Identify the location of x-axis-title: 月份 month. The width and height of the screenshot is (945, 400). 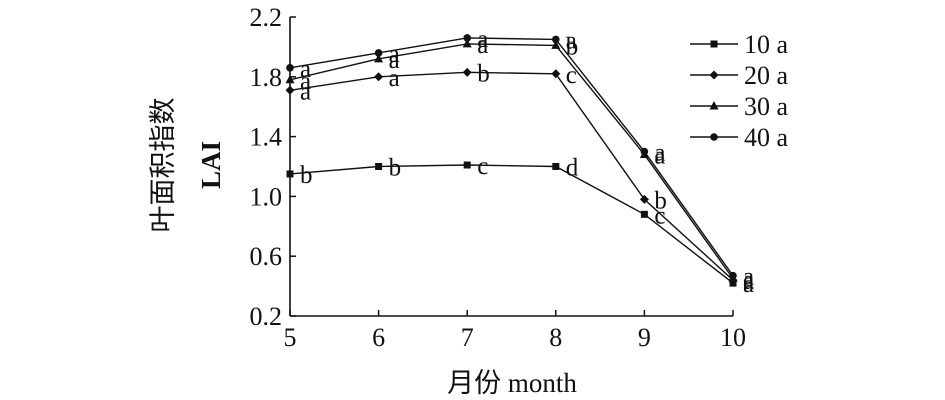
(512, 383).